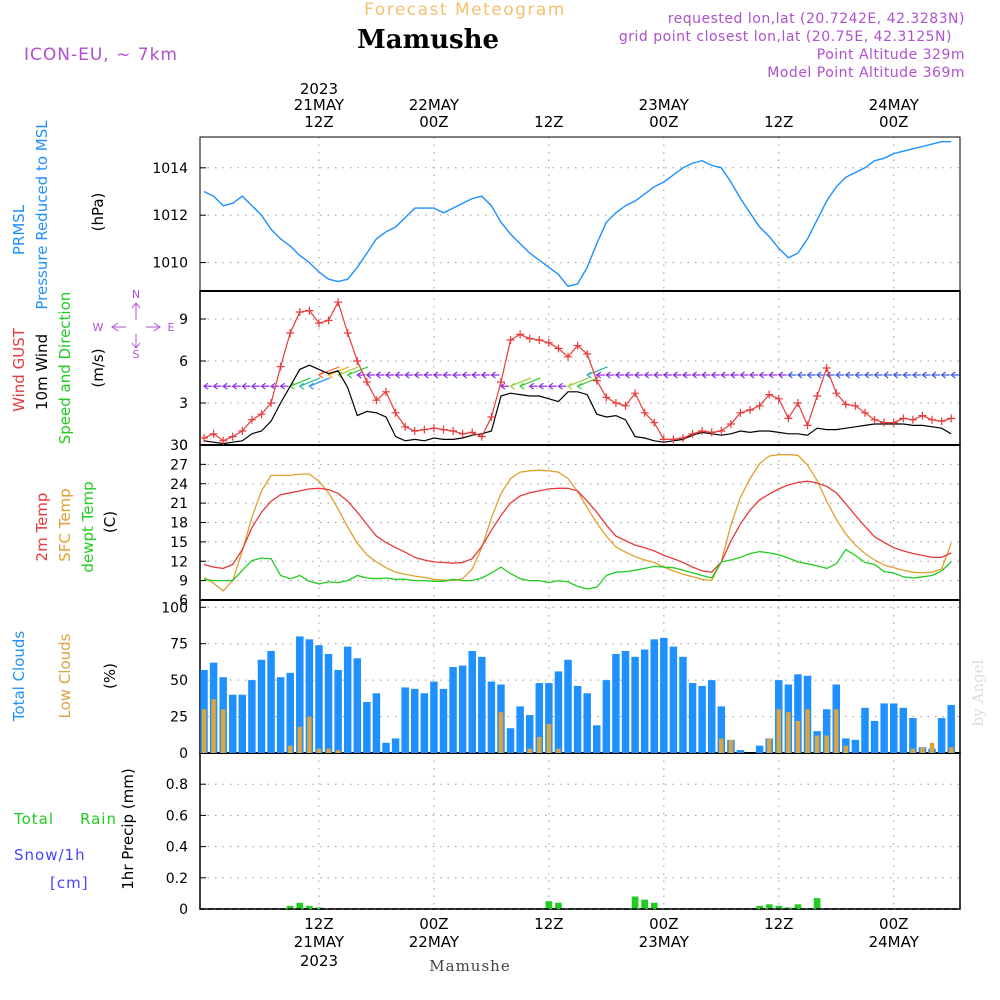  I want to click on y-tick-label: 15, so click(179, 543).